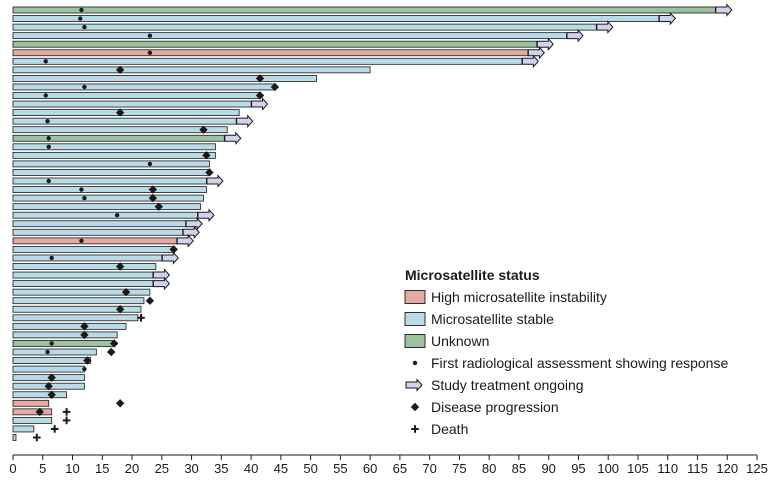 The image size is (773, 483). What do you see at coordinates (638, 468) in the screenshot?
I see `x-tick-label: 105` at bounding box center [638, 468].